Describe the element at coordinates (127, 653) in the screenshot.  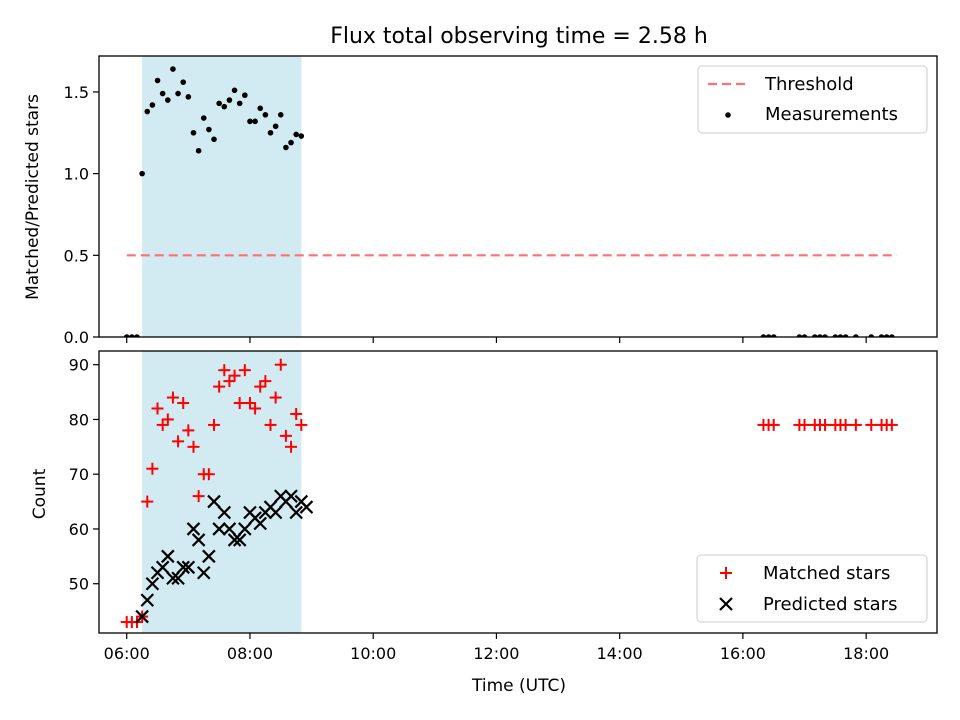
I see `x-tick-label: 06:00` at that location.